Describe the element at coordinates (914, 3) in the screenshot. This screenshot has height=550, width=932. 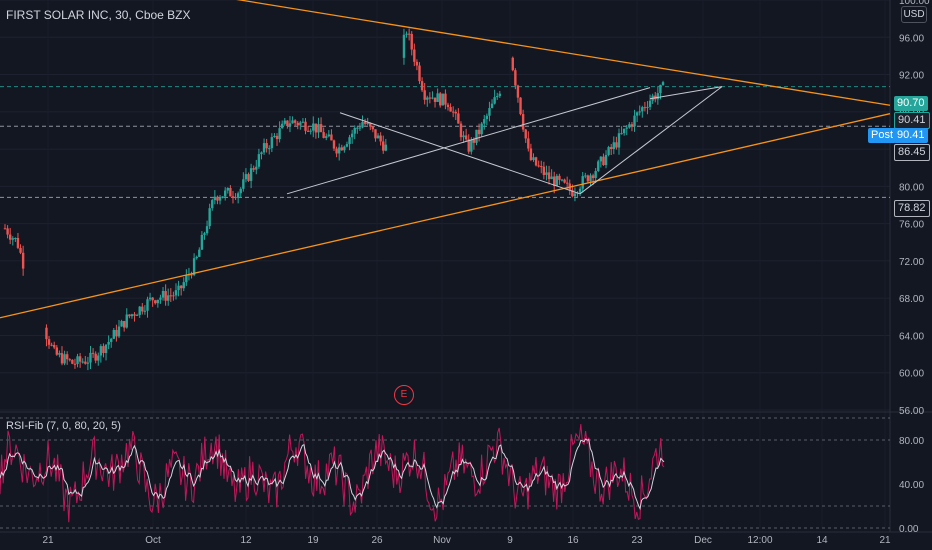
I see `y-tick-label: 100.00` at that location.